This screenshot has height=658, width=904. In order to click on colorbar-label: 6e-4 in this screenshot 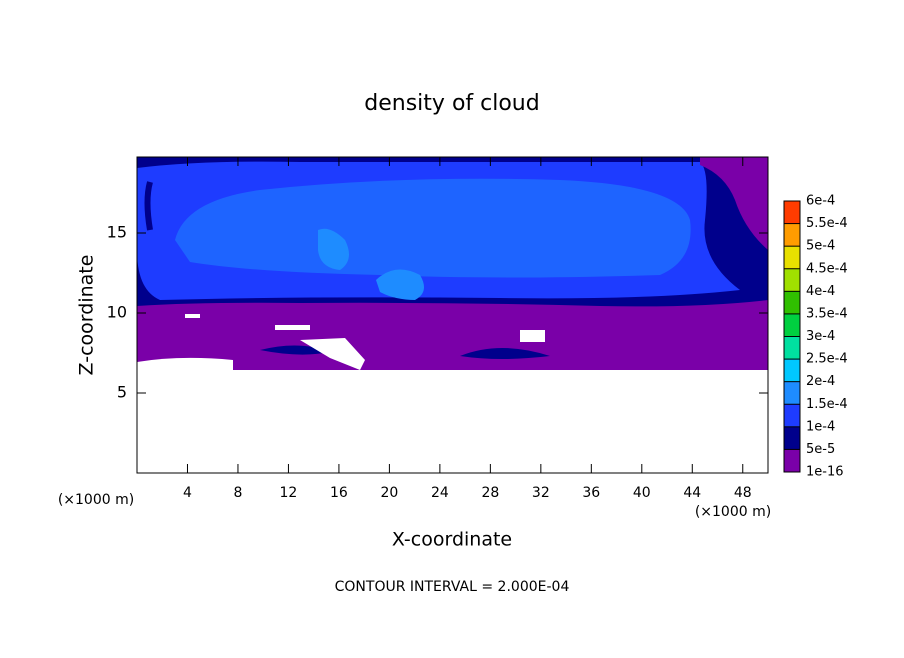, I will do `click(820, 201)`.